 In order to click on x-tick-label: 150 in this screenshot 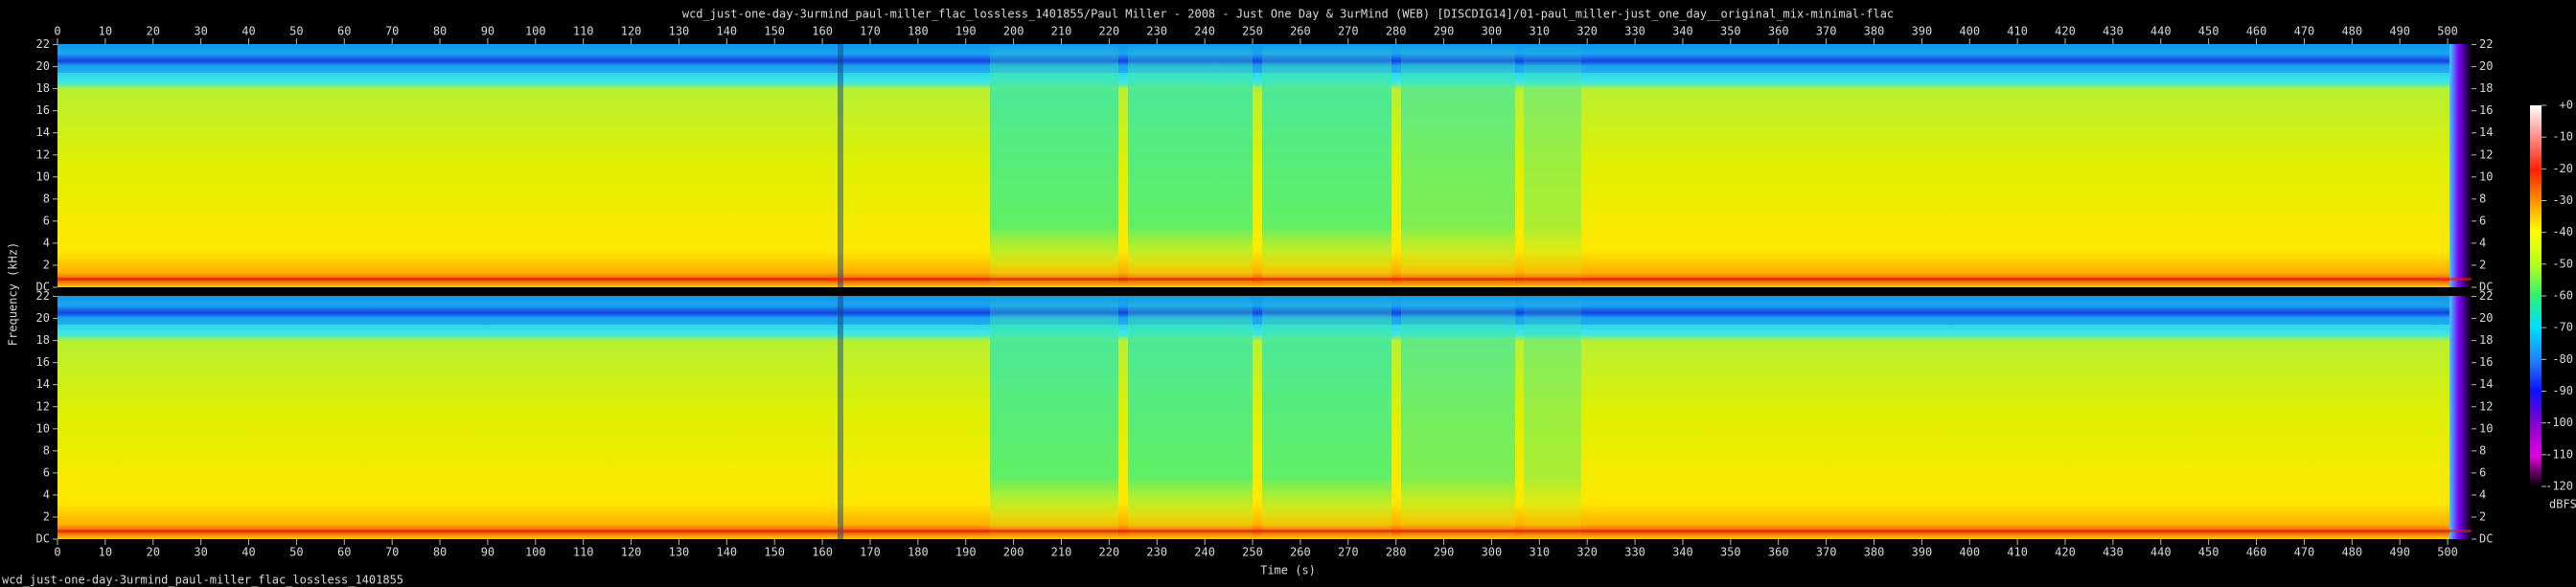, I will do `click(774, 552)`.